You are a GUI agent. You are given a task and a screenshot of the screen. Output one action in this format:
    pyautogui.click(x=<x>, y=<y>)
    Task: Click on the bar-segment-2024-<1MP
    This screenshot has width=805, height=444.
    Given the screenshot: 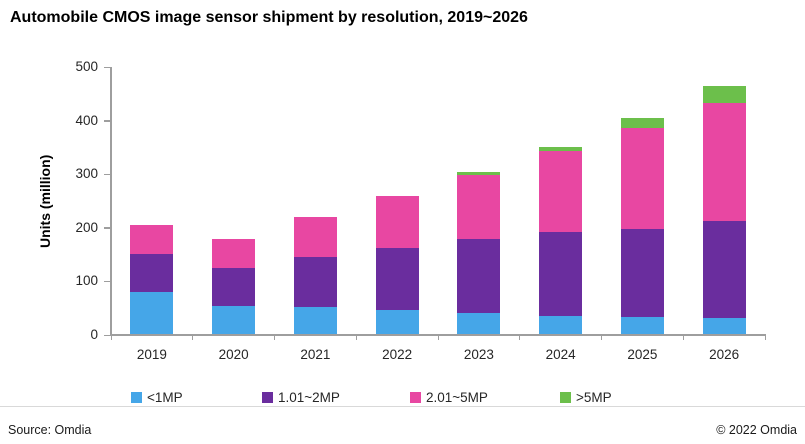 What is the action you would take?
    pyautogui.click(x=561, y=325)
    